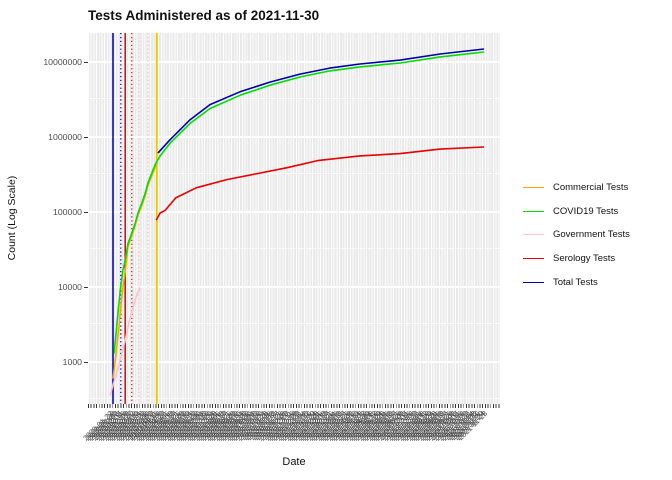 This screenshot has width=672, height=480. Describe the element at coordinates (125, 341) in the screenshot. I see `series-line-government-tests` at that location.